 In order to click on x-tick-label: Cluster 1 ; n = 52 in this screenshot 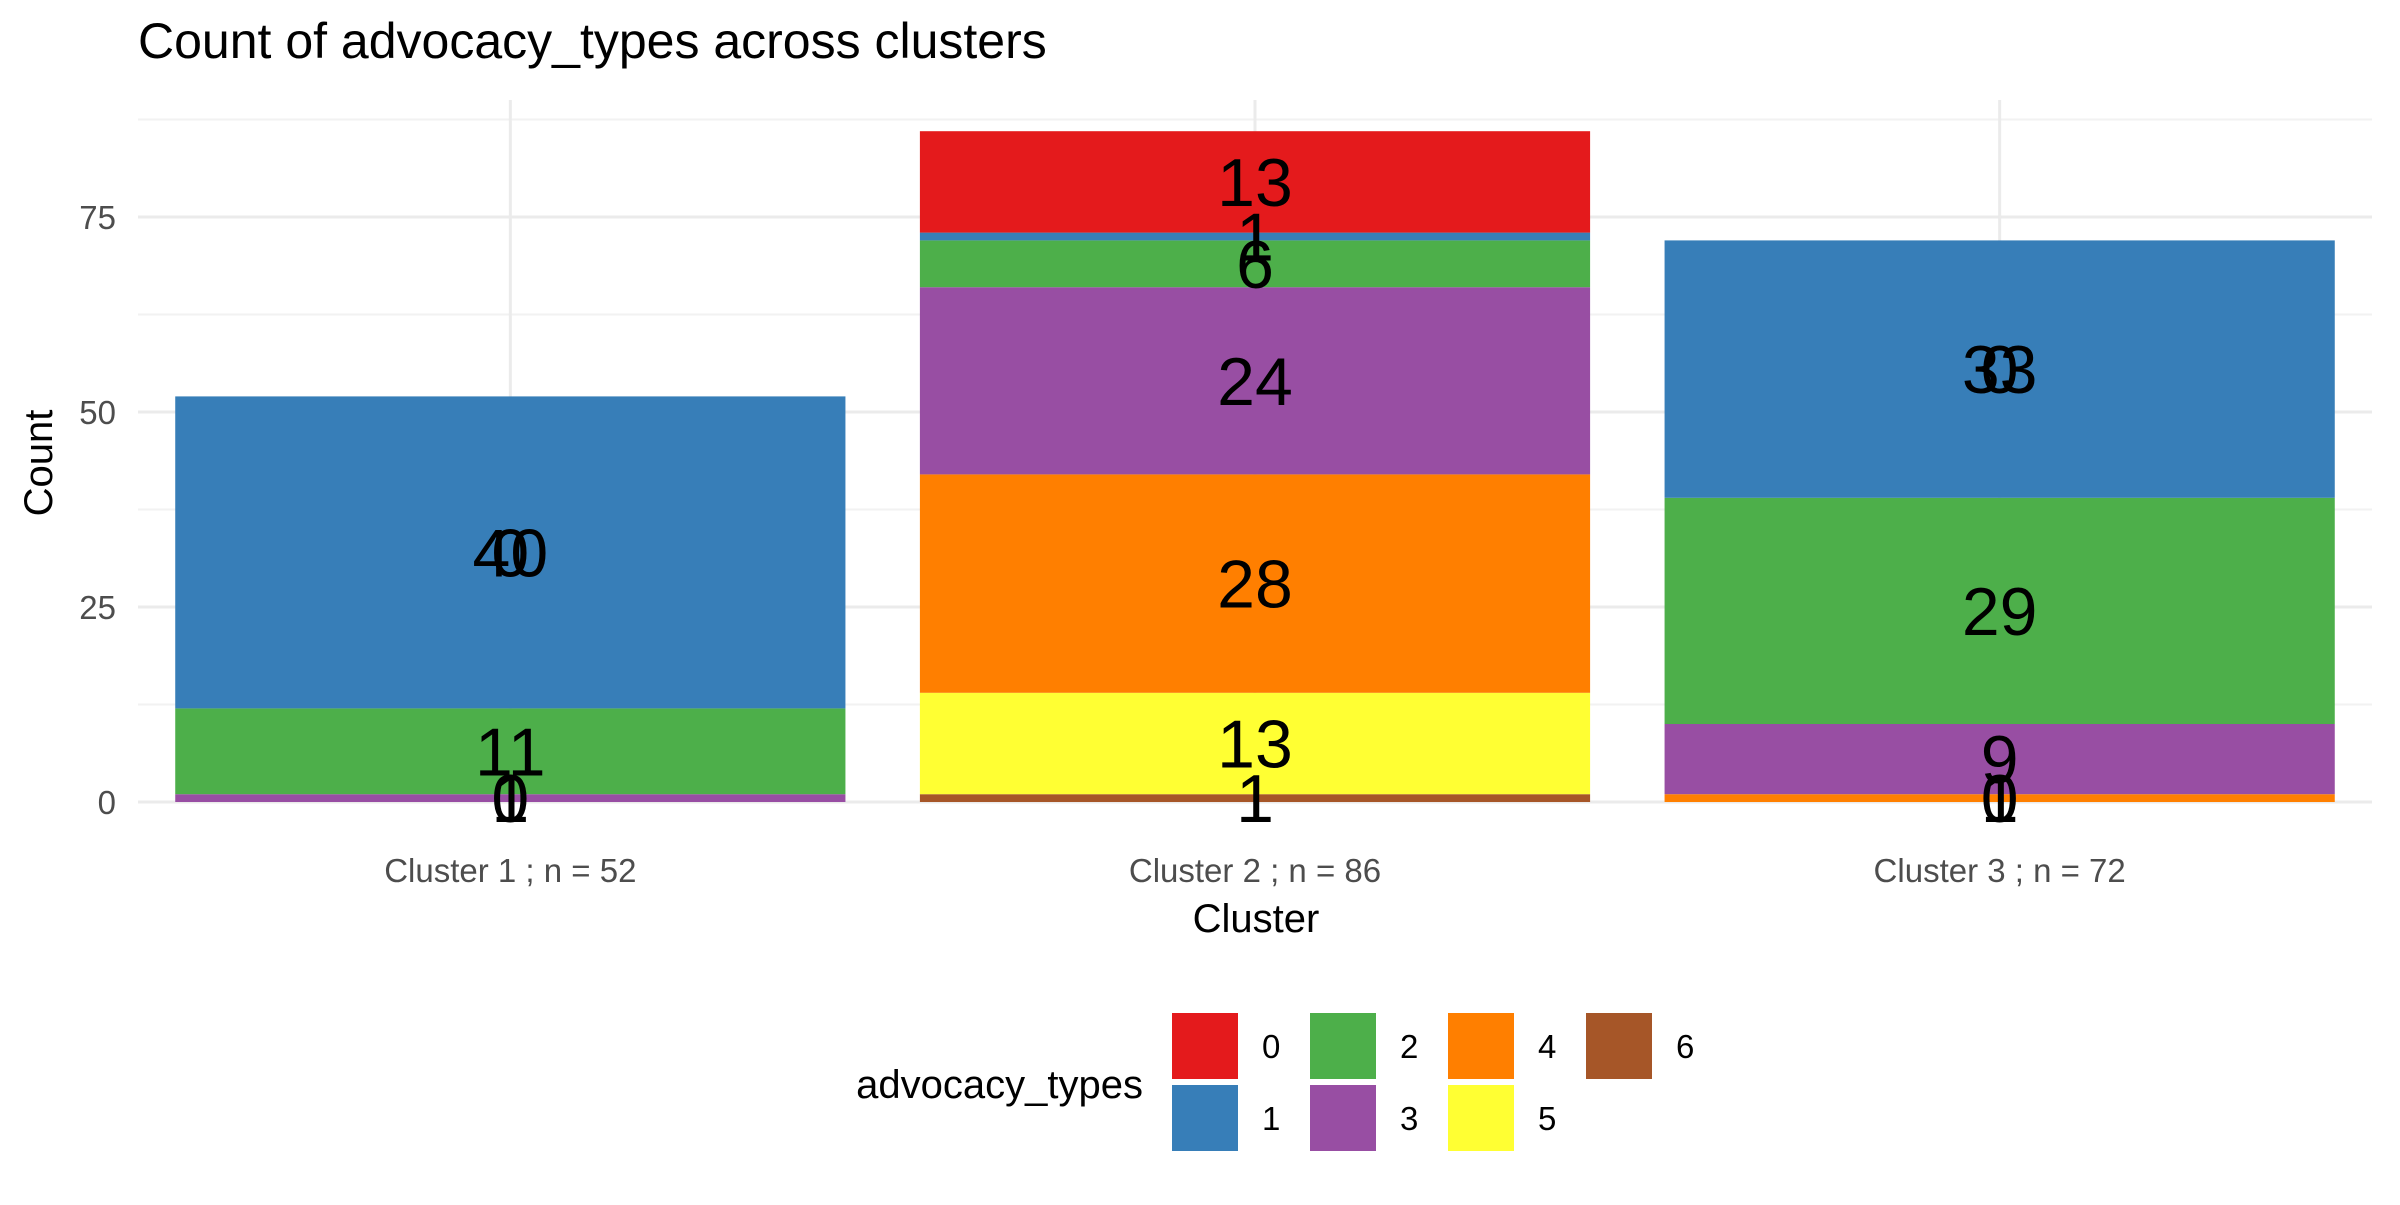, I will do `click(510, 870)`.